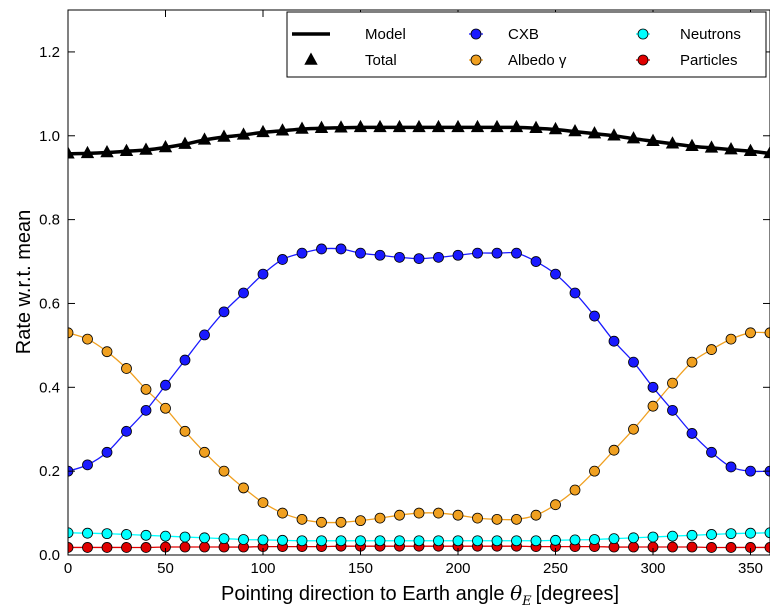  What do you see at coordinates (523, 34) in the screenshot?
I see `legend-label-1: CXB` at bounding box center [523, 34].